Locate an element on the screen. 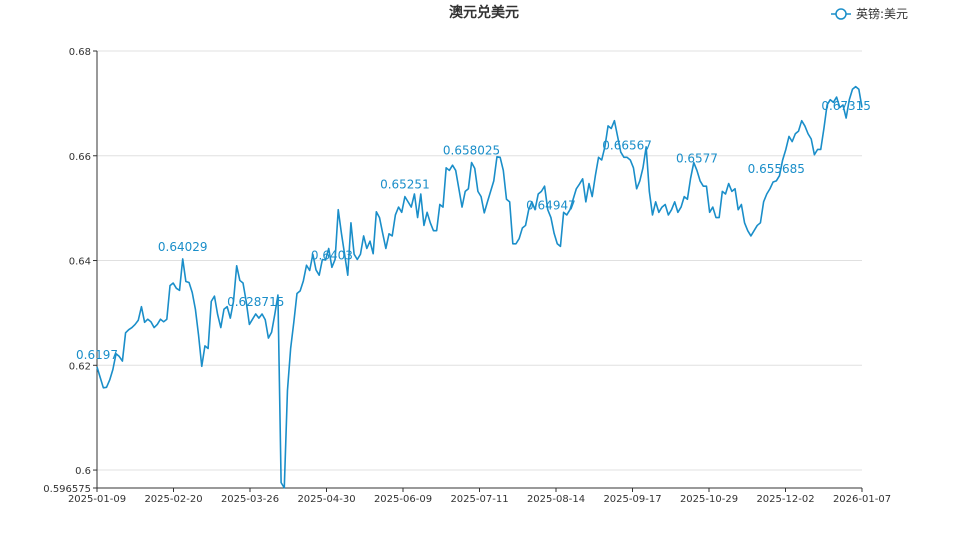 This screenshot has width=959, height=539. x-tick-label: 2025-01-09 is located at coordinates (97, 499).